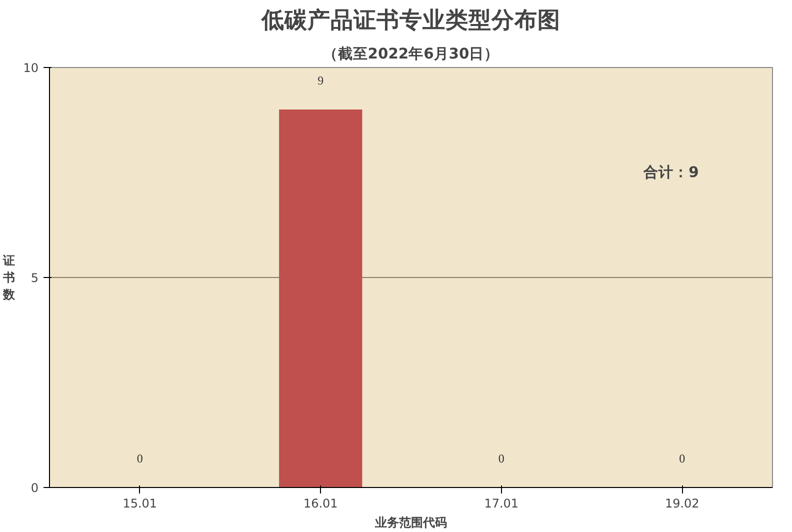 Image resolution: width=792 pixels, height=532 pixels. I want to click on y-tick-label: 10, so click(31, 68).